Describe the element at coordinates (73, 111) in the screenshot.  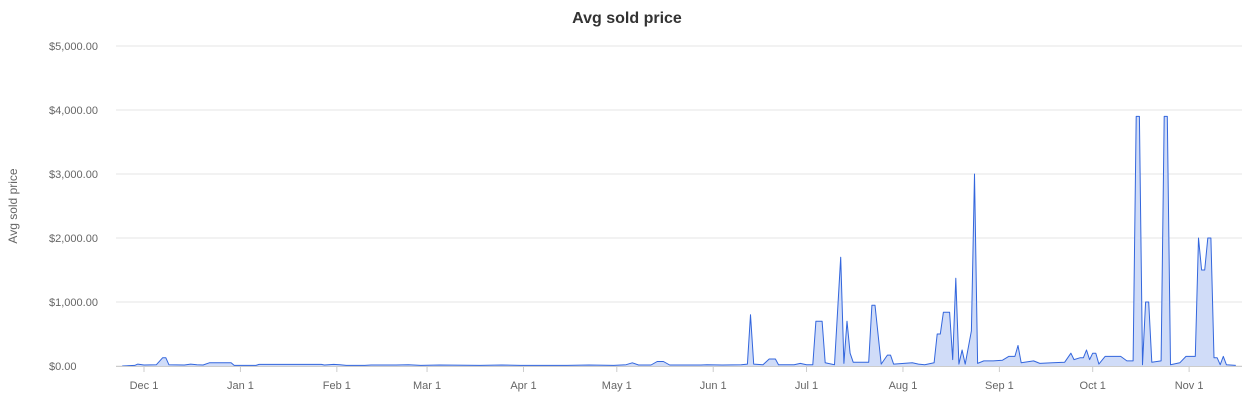
I see `y-tick-label: $4,000.00` at that location.